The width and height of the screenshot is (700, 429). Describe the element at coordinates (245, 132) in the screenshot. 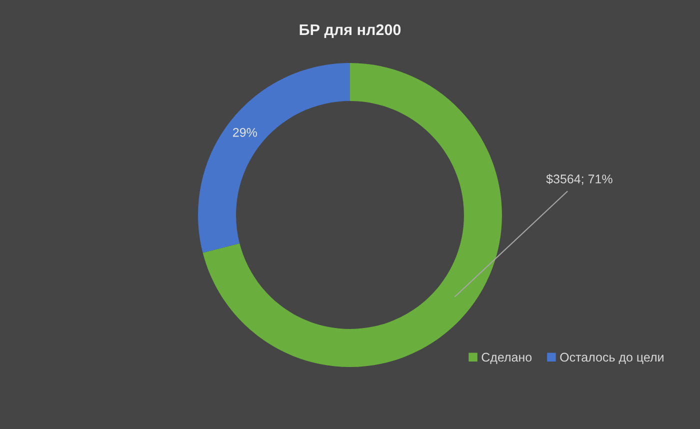

I see `data-label: 29%` at that location.